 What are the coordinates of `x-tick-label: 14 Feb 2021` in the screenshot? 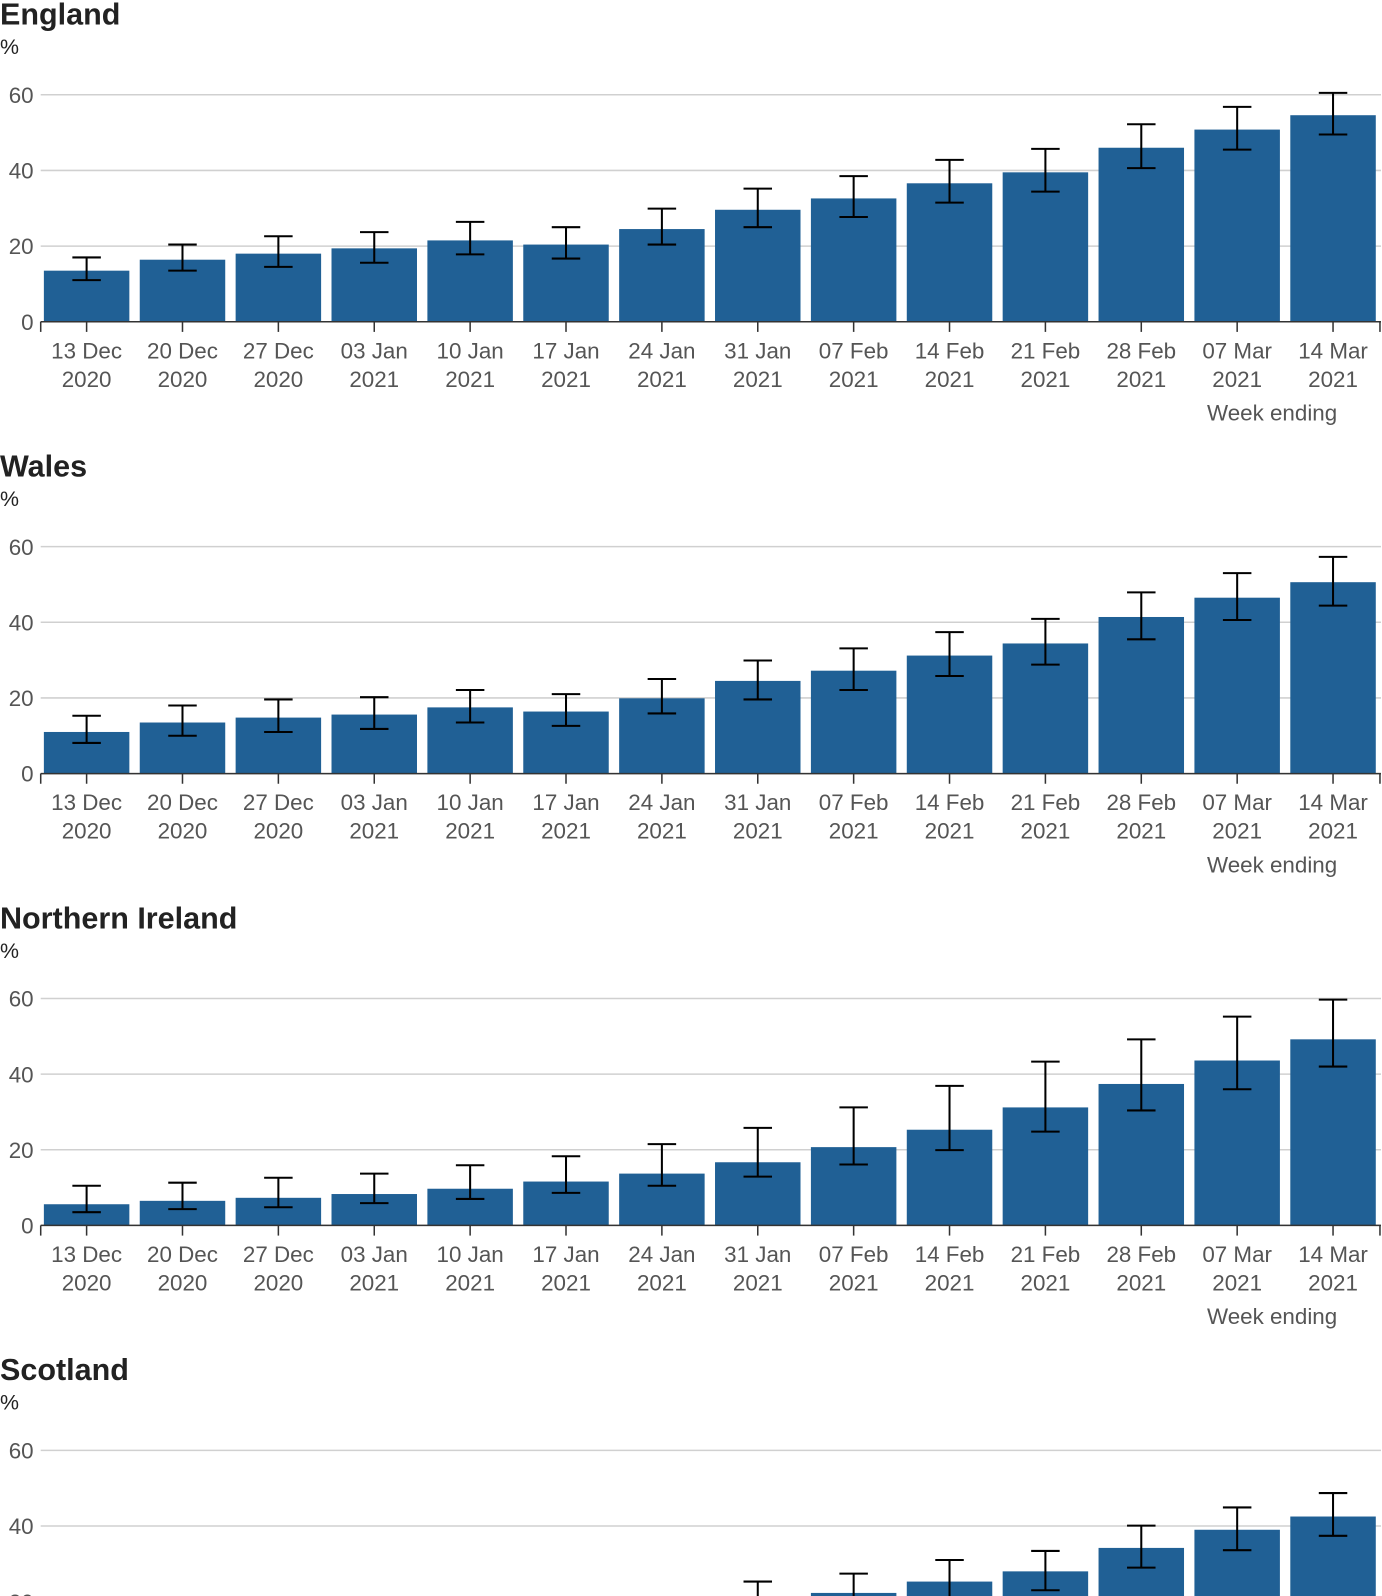 It's located at (950, 1268).